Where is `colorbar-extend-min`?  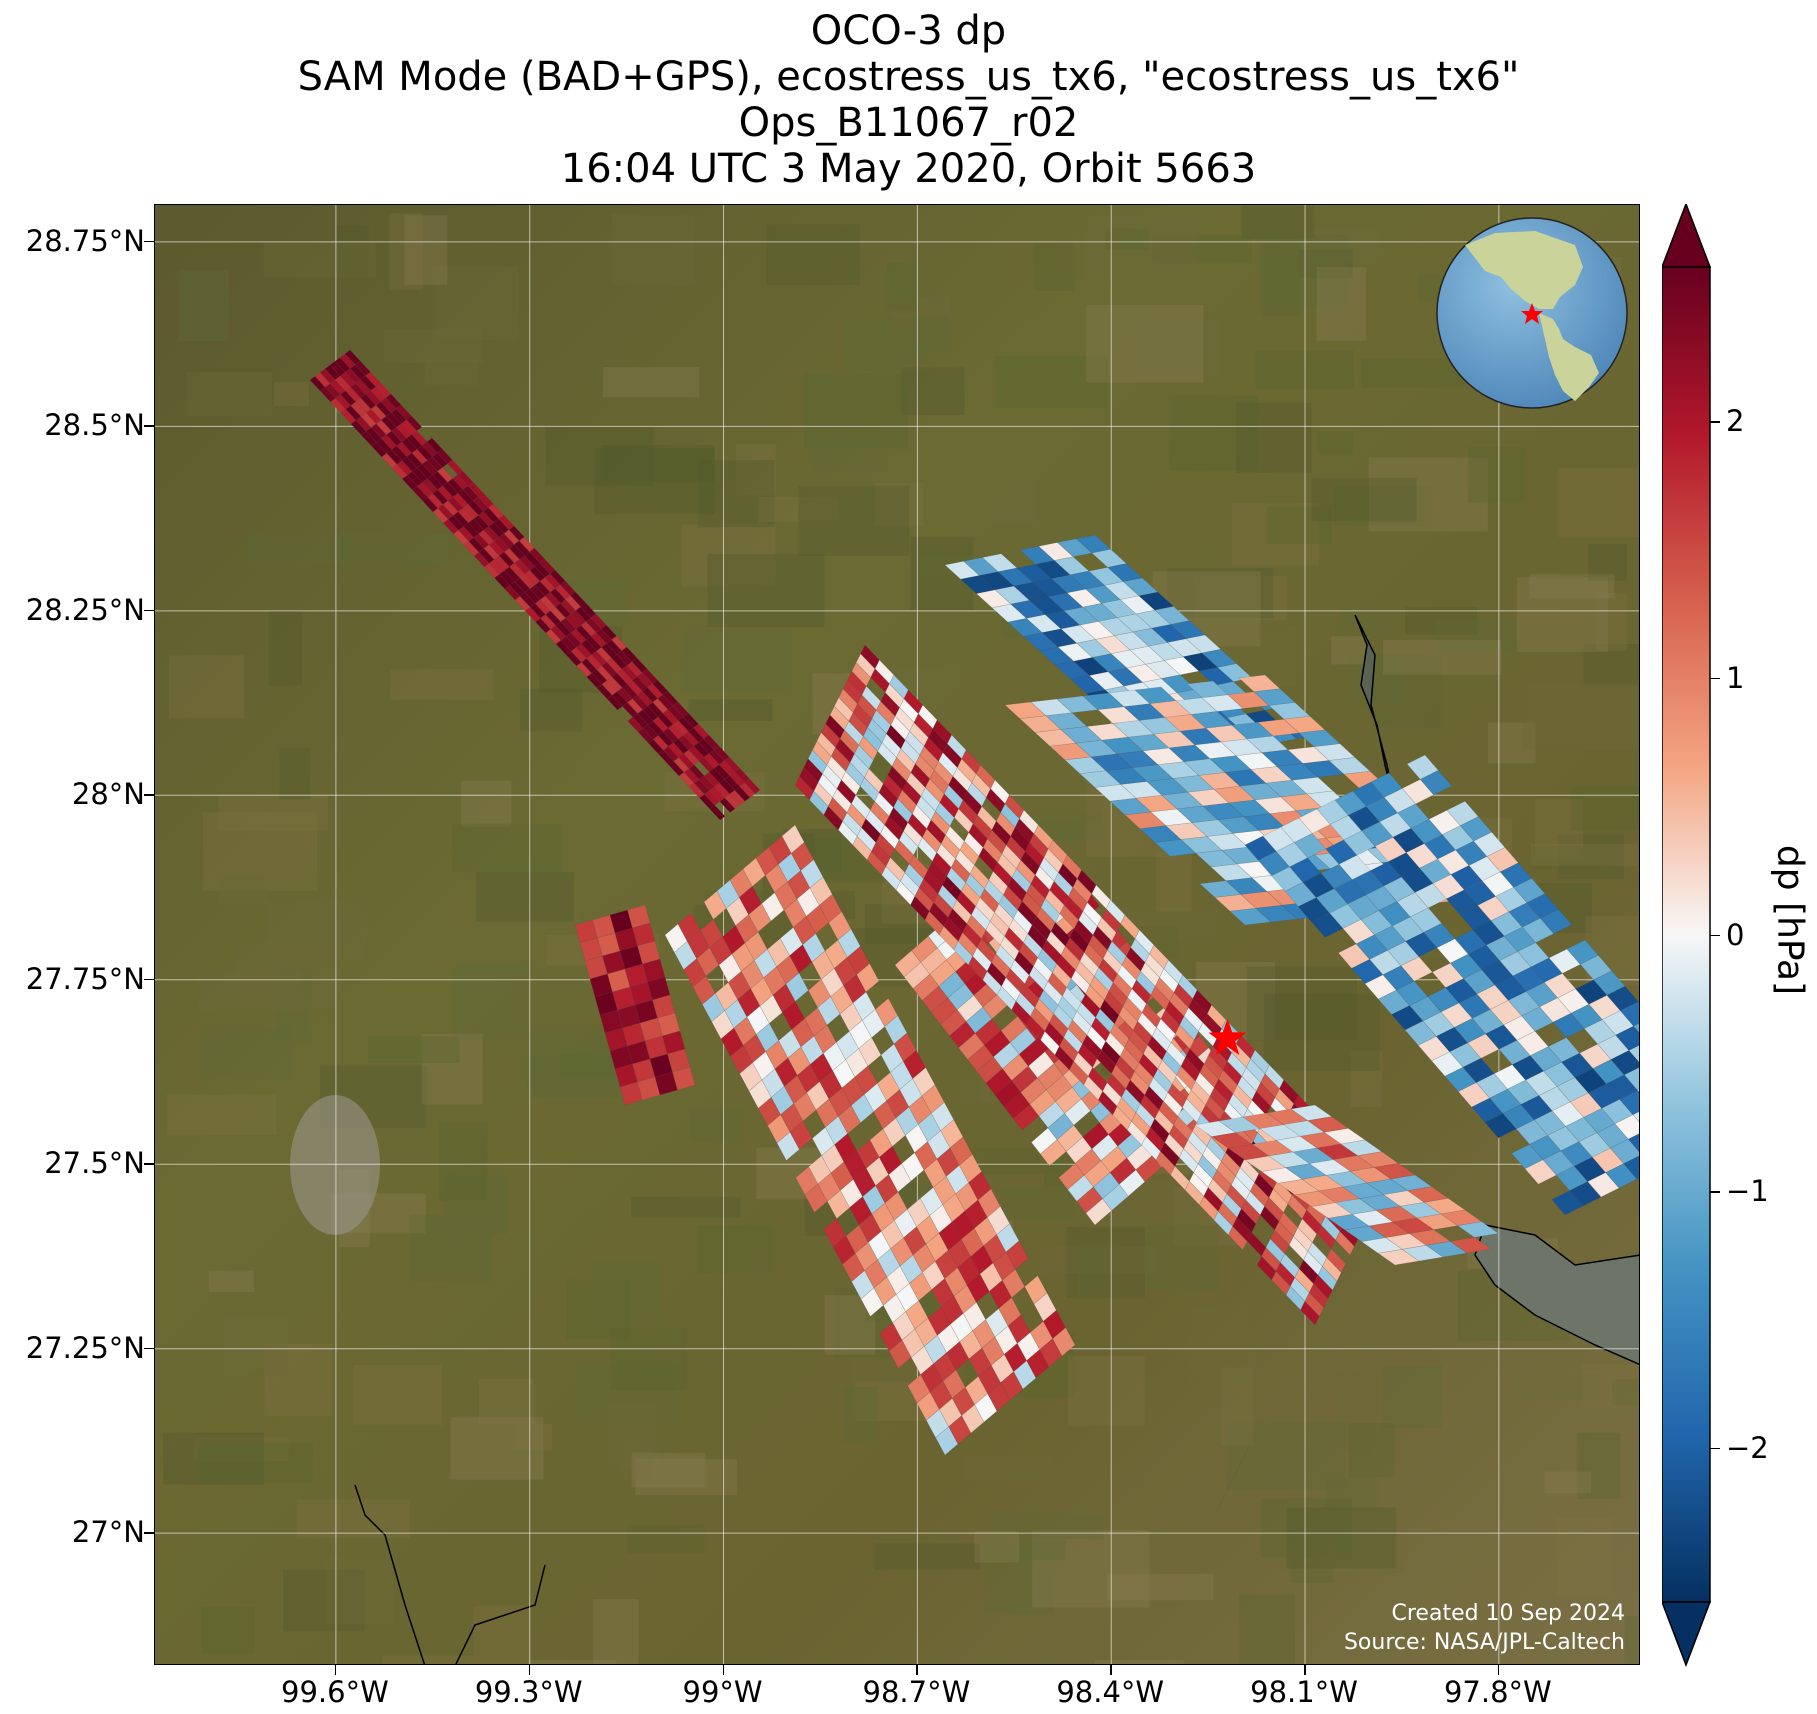
colorbar-extend-min is located at coordinates (1687, 1634).